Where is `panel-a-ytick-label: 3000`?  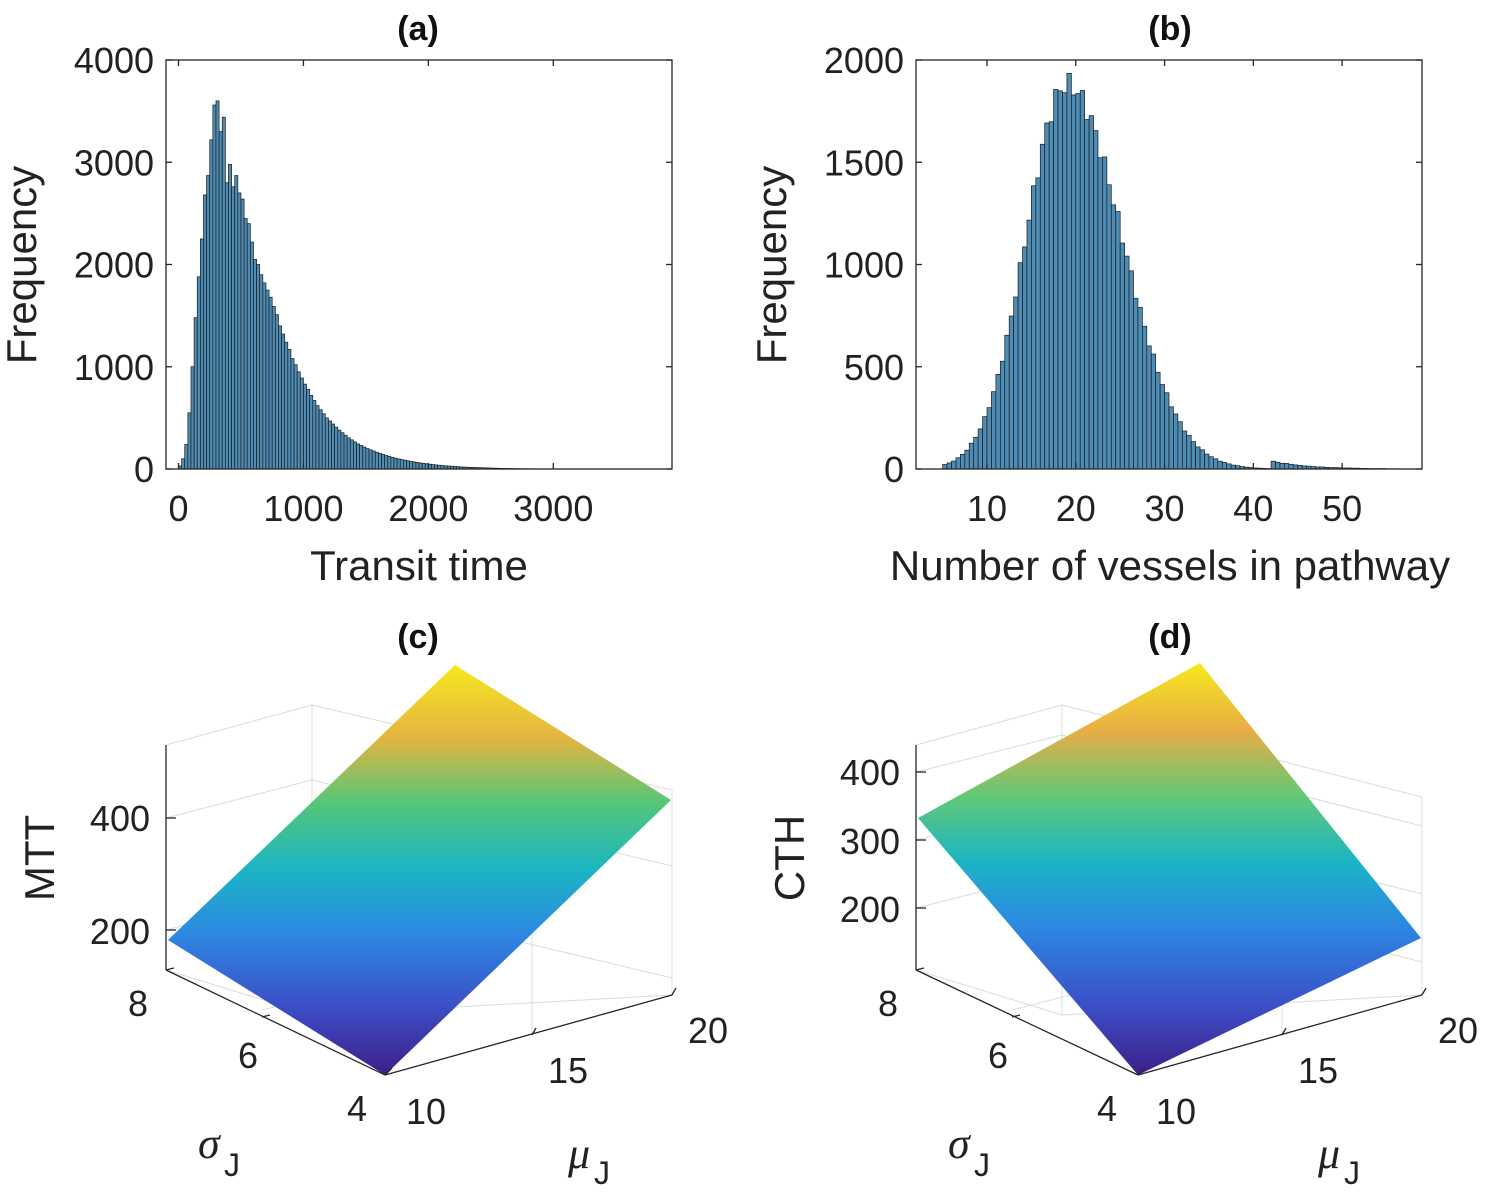 panel-a-ytick-label: 3000 is located at coordinates (114, 162).